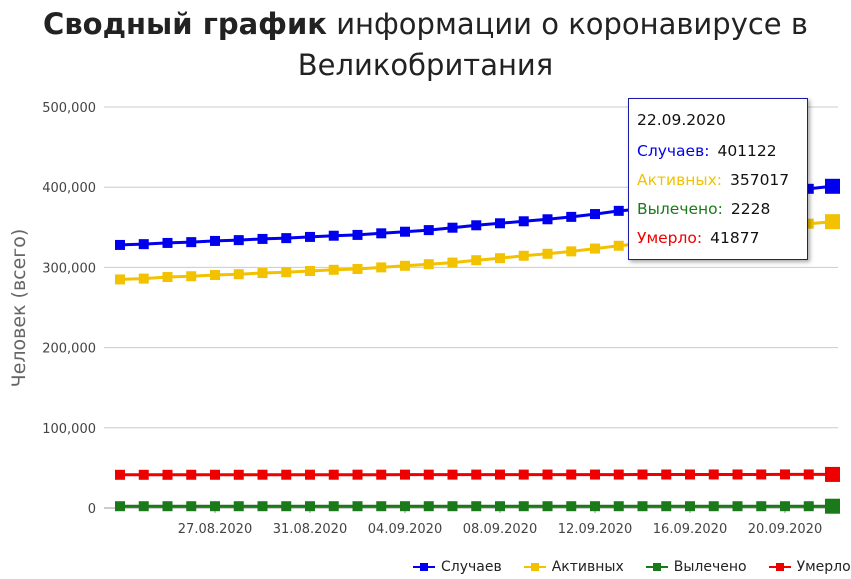  I want to click on y-tick-label: 100,000, so click(69, 429).